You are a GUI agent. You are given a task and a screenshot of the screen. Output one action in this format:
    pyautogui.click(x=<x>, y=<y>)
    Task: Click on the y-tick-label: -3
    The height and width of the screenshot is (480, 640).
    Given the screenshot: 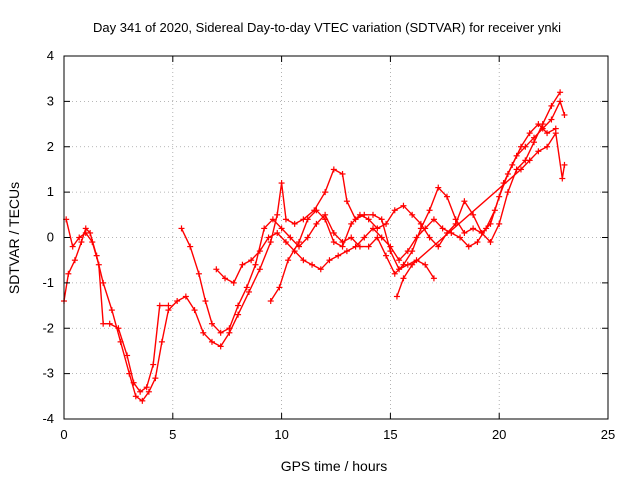 What is the action you would take?
    pyautogui.click(x=48, y=373)
    